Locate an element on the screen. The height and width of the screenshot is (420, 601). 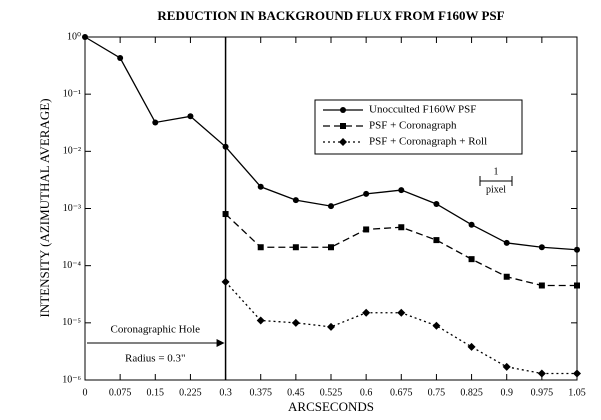
x-tick-label: 0.525 is located at coordinates (331, 392).